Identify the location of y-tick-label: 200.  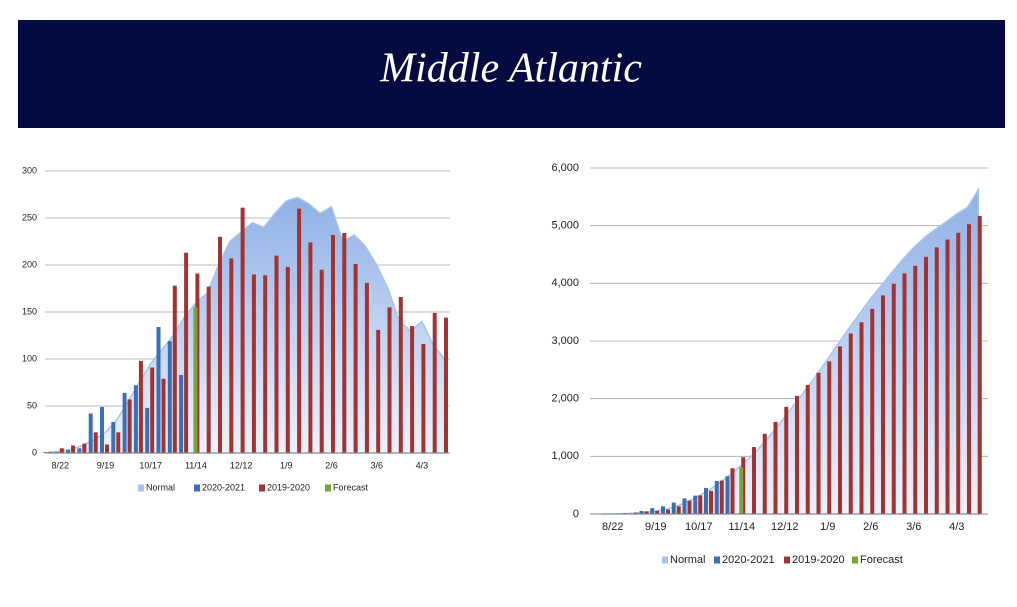
(29, 264).